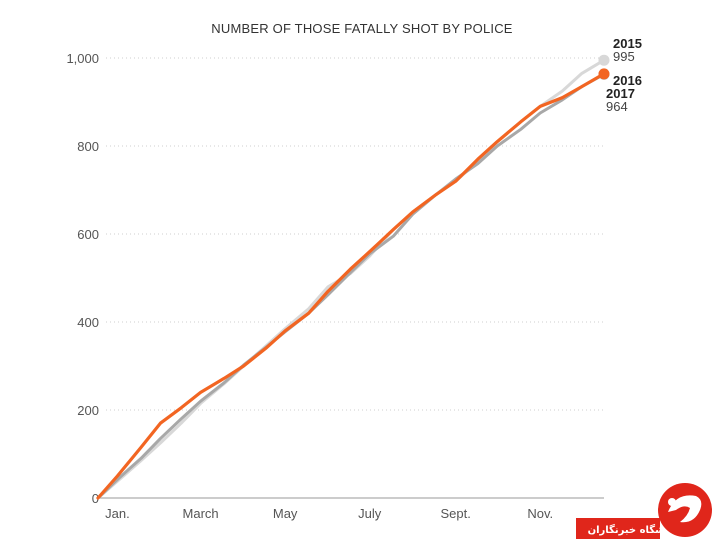 This screenshot has height=539, width=712. What do you see at coordinates (604, 60) in the screenshot?
I see `series-end-point-2015` at bounding box center [604, 60].